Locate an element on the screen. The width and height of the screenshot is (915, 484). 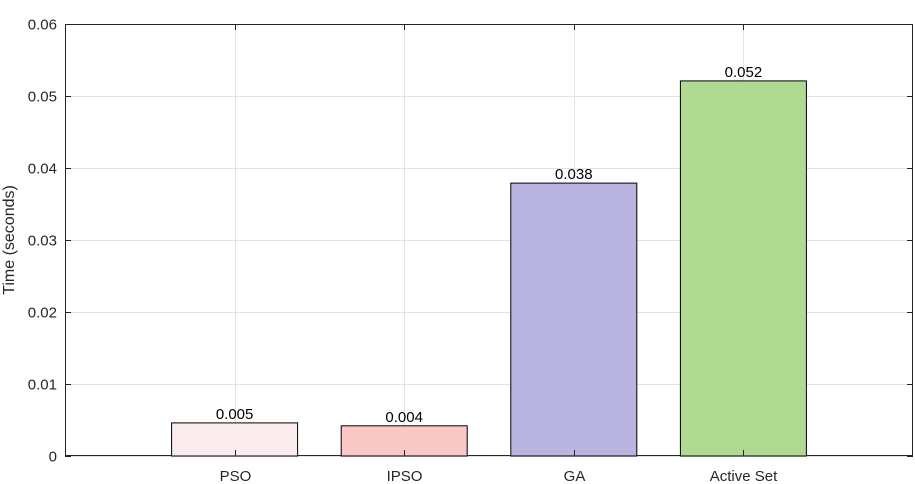
y-tick-label: 0.05 is located at coordinates (42, 97).